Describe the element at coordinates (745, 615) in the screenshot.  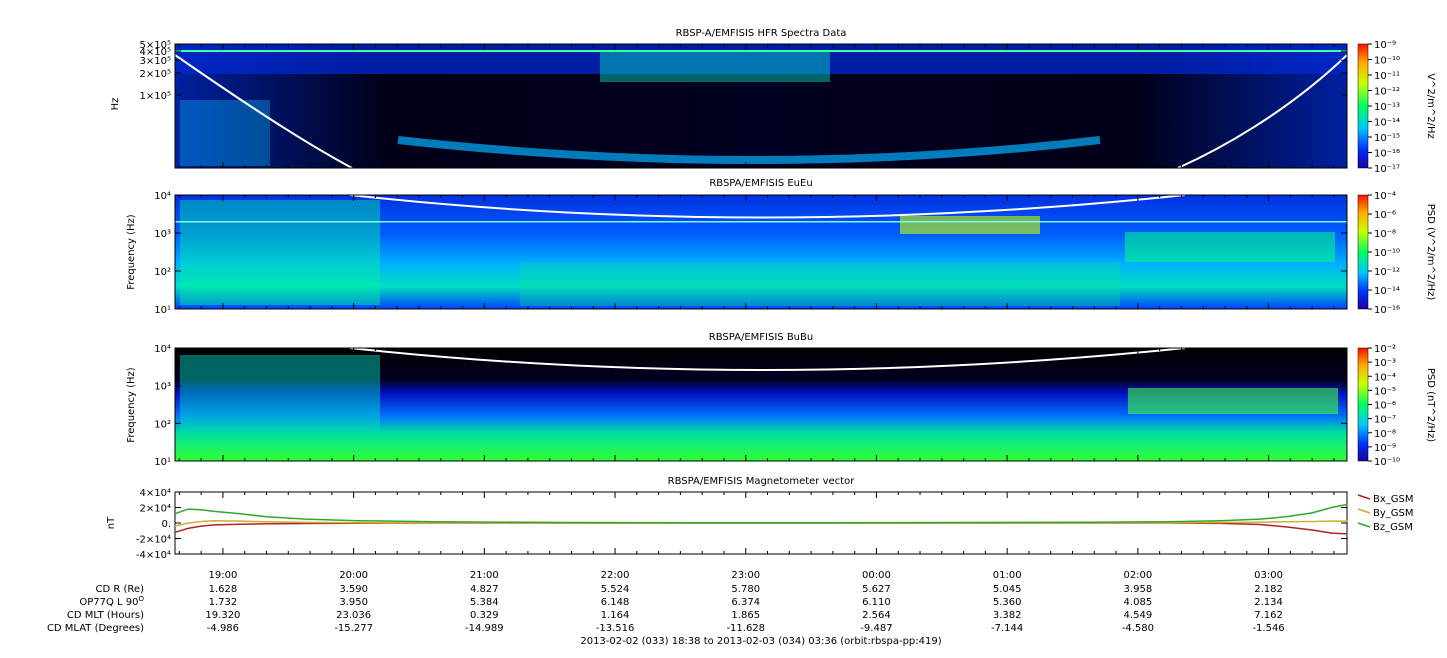
I see `ephemeris-value: 1.865` at that location.